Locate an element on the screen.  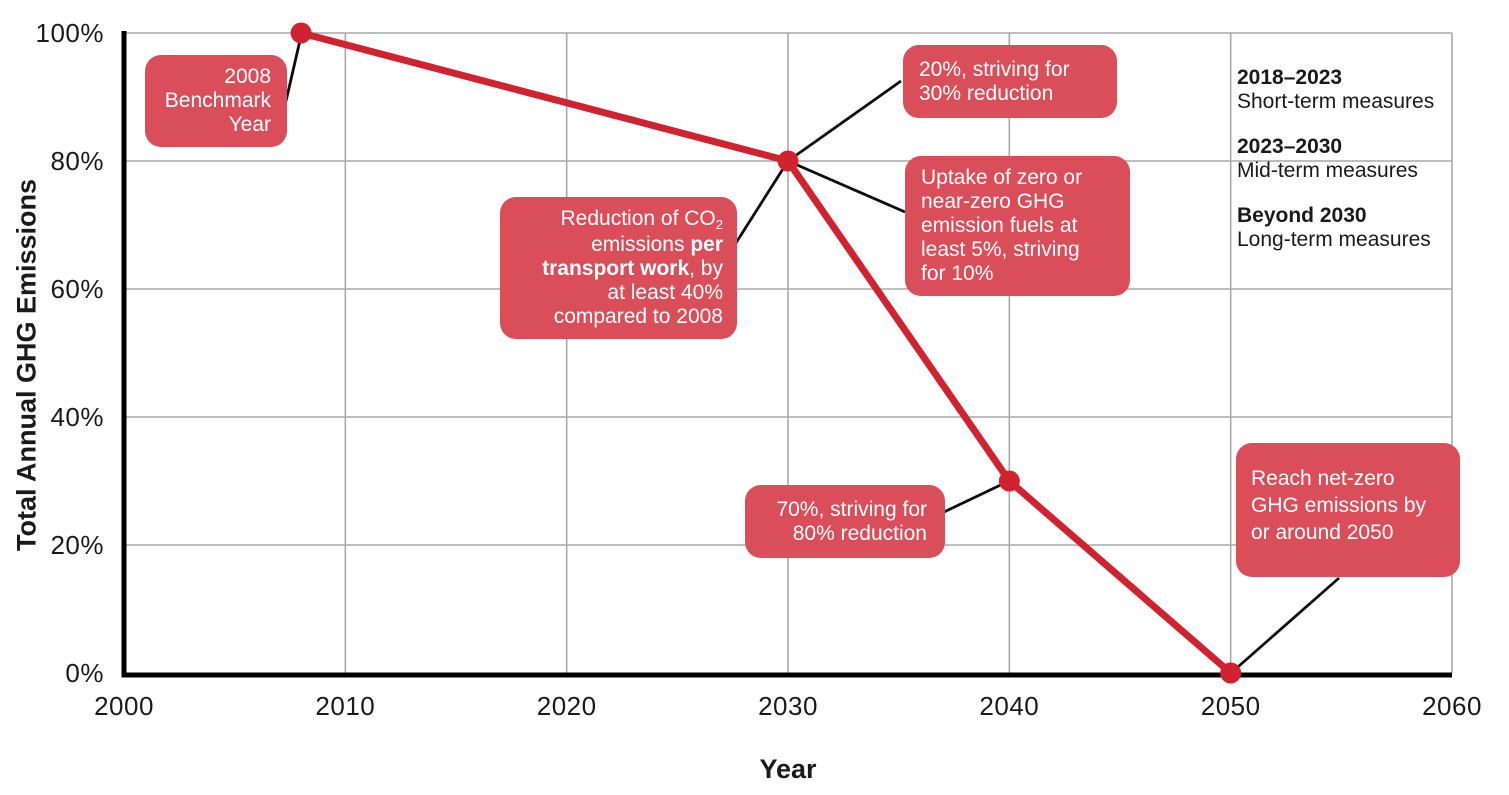
callout-line: GHG emissions by is located at coordinates (1339, 505).